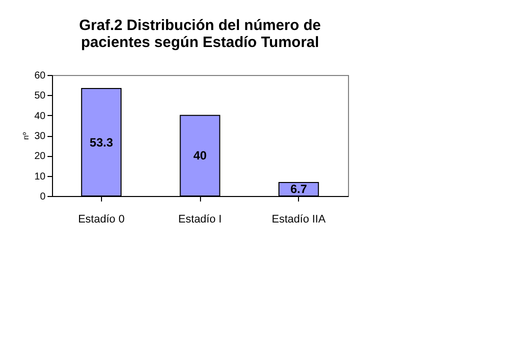 This screenshot has height=348, width=514. What do you see at coordinates (25, 136) in the screenshot?
I see `y-axis-title: nº` at bounding box center [25, 136].